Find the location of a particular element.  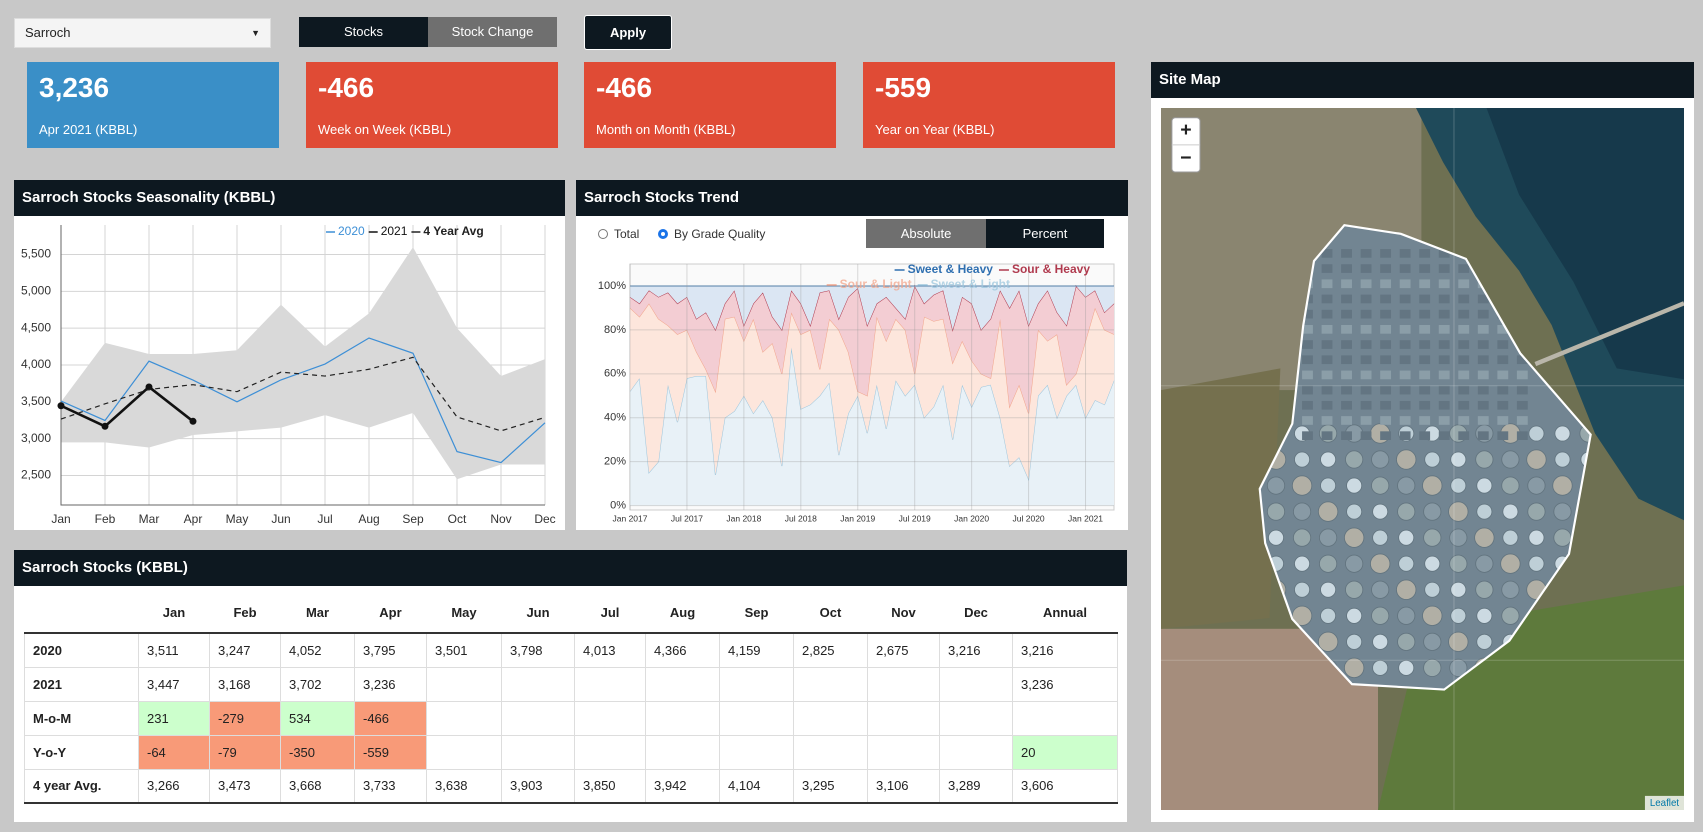

header-cell: Feb is located at coordinates (245, 610).